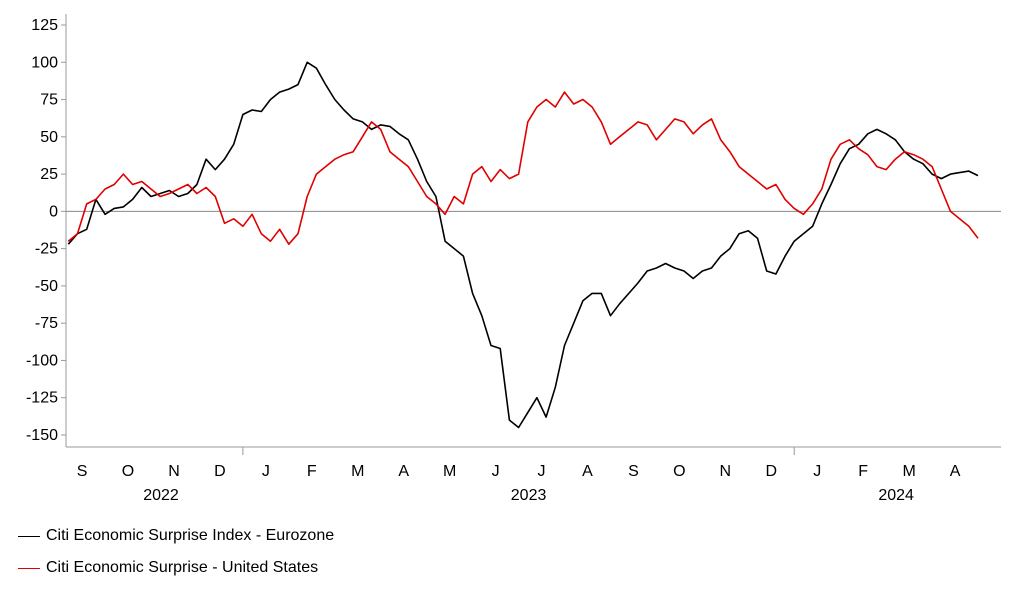  What do you see at coordinates (182, 567) in the screenshot?
I see `legend-label-us: Citi Economic Surprise - United States` at bounding box center [182, 567].